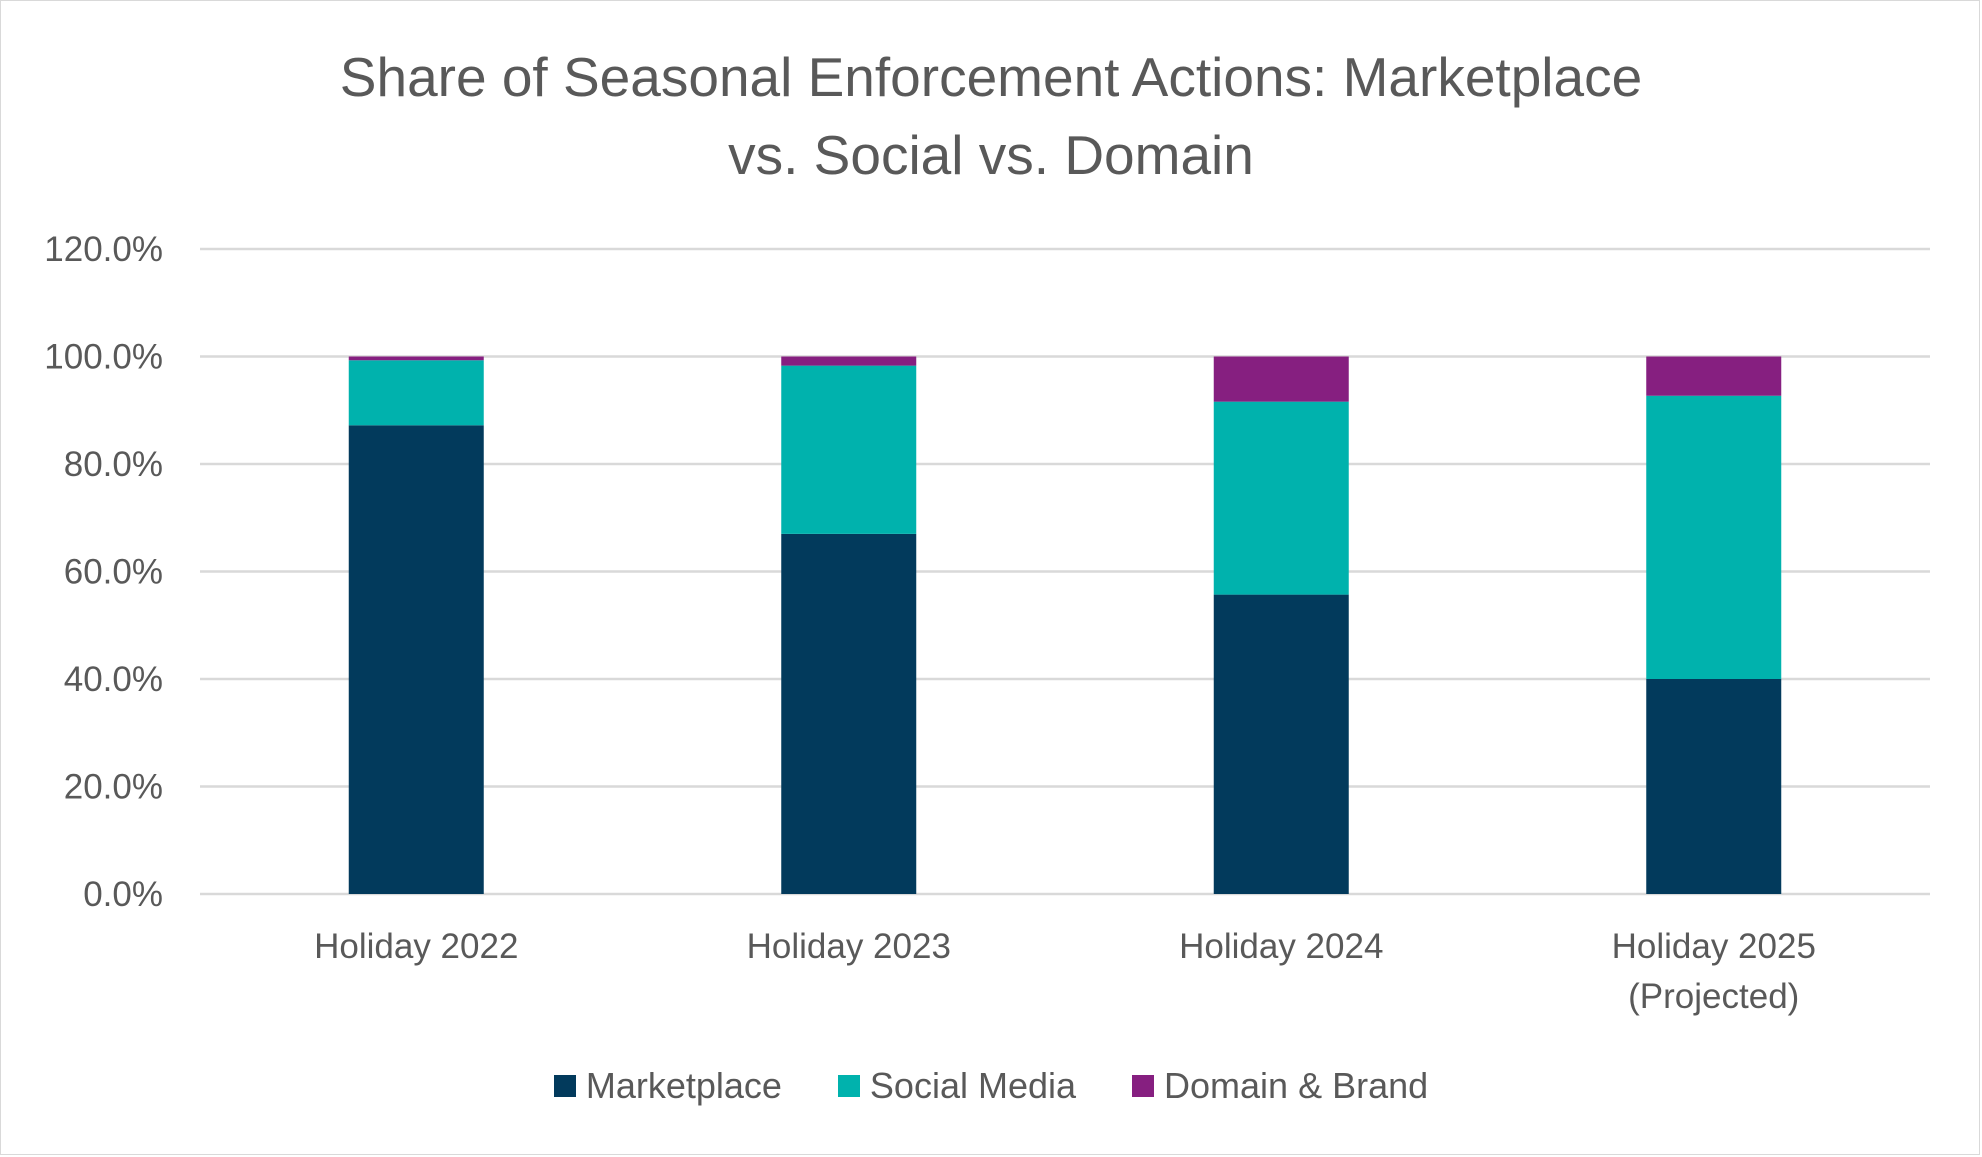 This screenshot has width=1982, height=1157. Describe the element at coordinates (123, 894) in the screenshot. I see `y-tick-label: 0.0%` at that location.